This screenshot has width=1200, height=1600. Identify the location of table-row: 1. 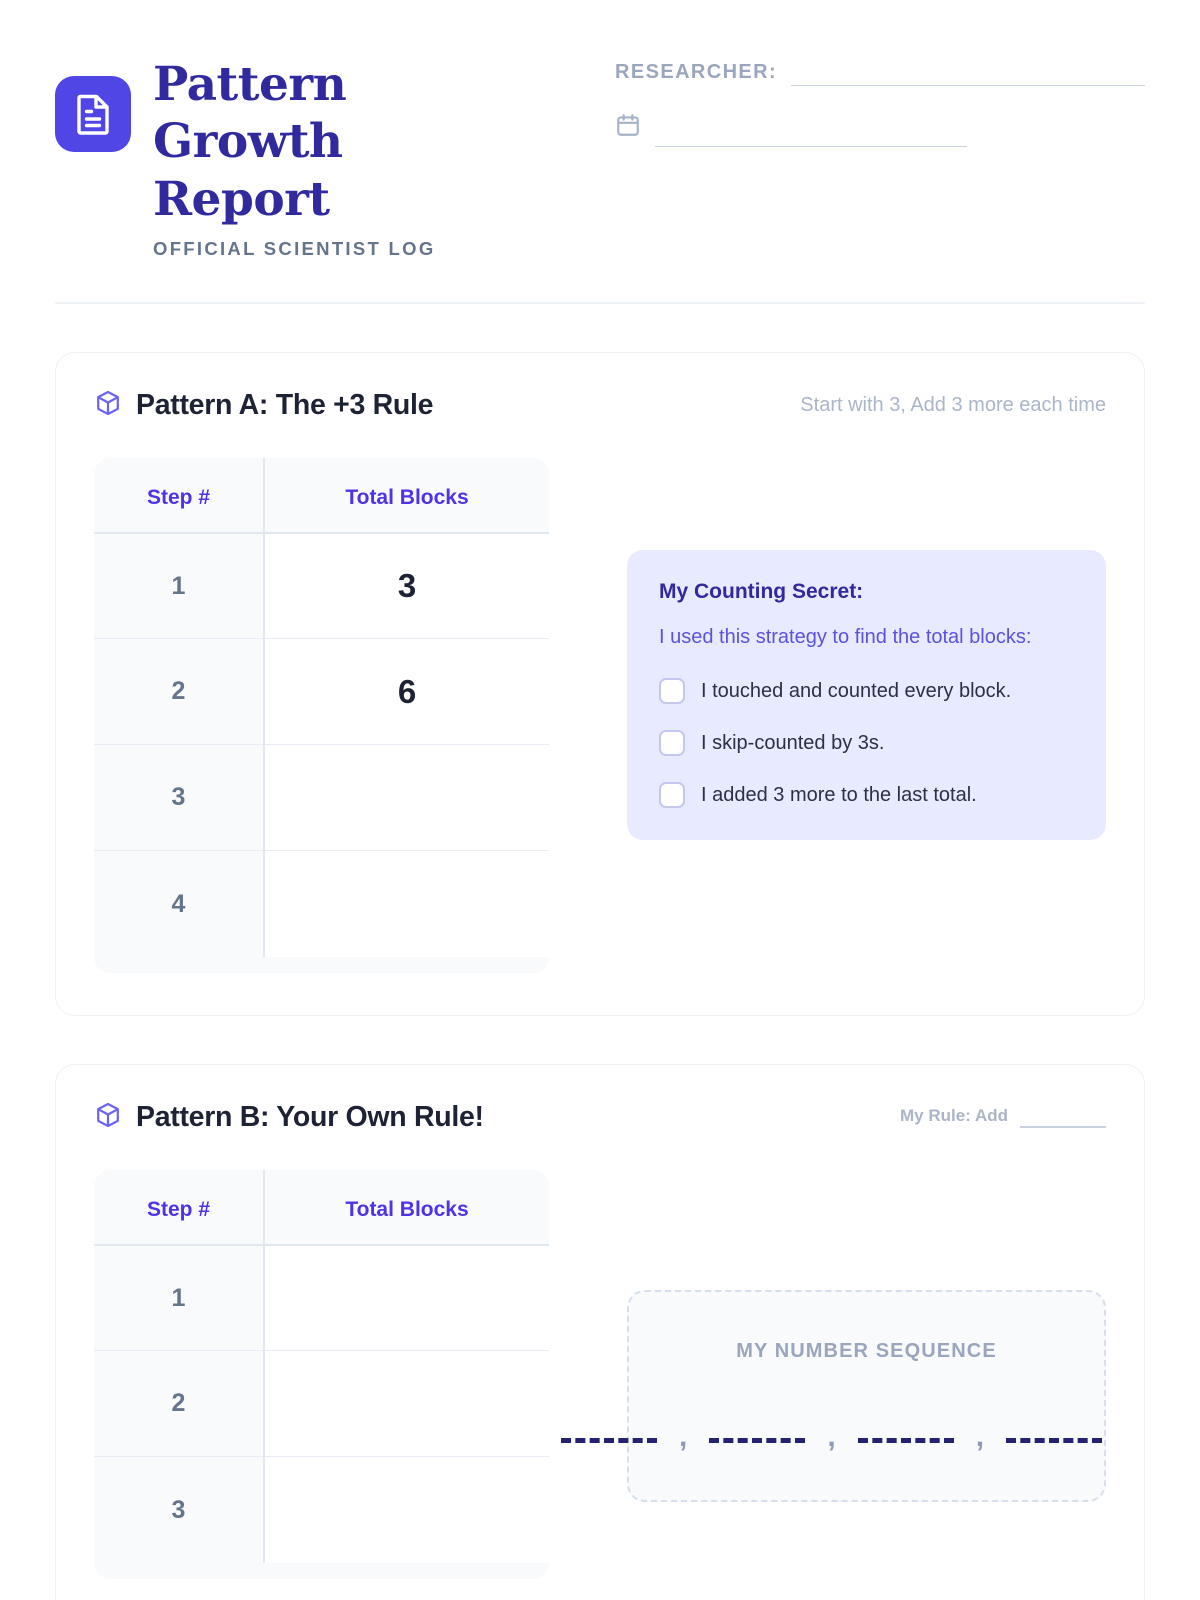
(321, 1298).